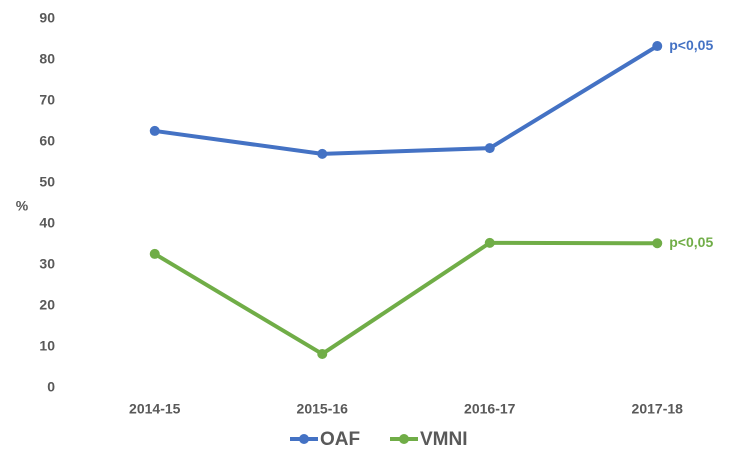 The height and width of the screenshot is (455, 733). I want to click on y-tick-label: 0, so click(51, 387).